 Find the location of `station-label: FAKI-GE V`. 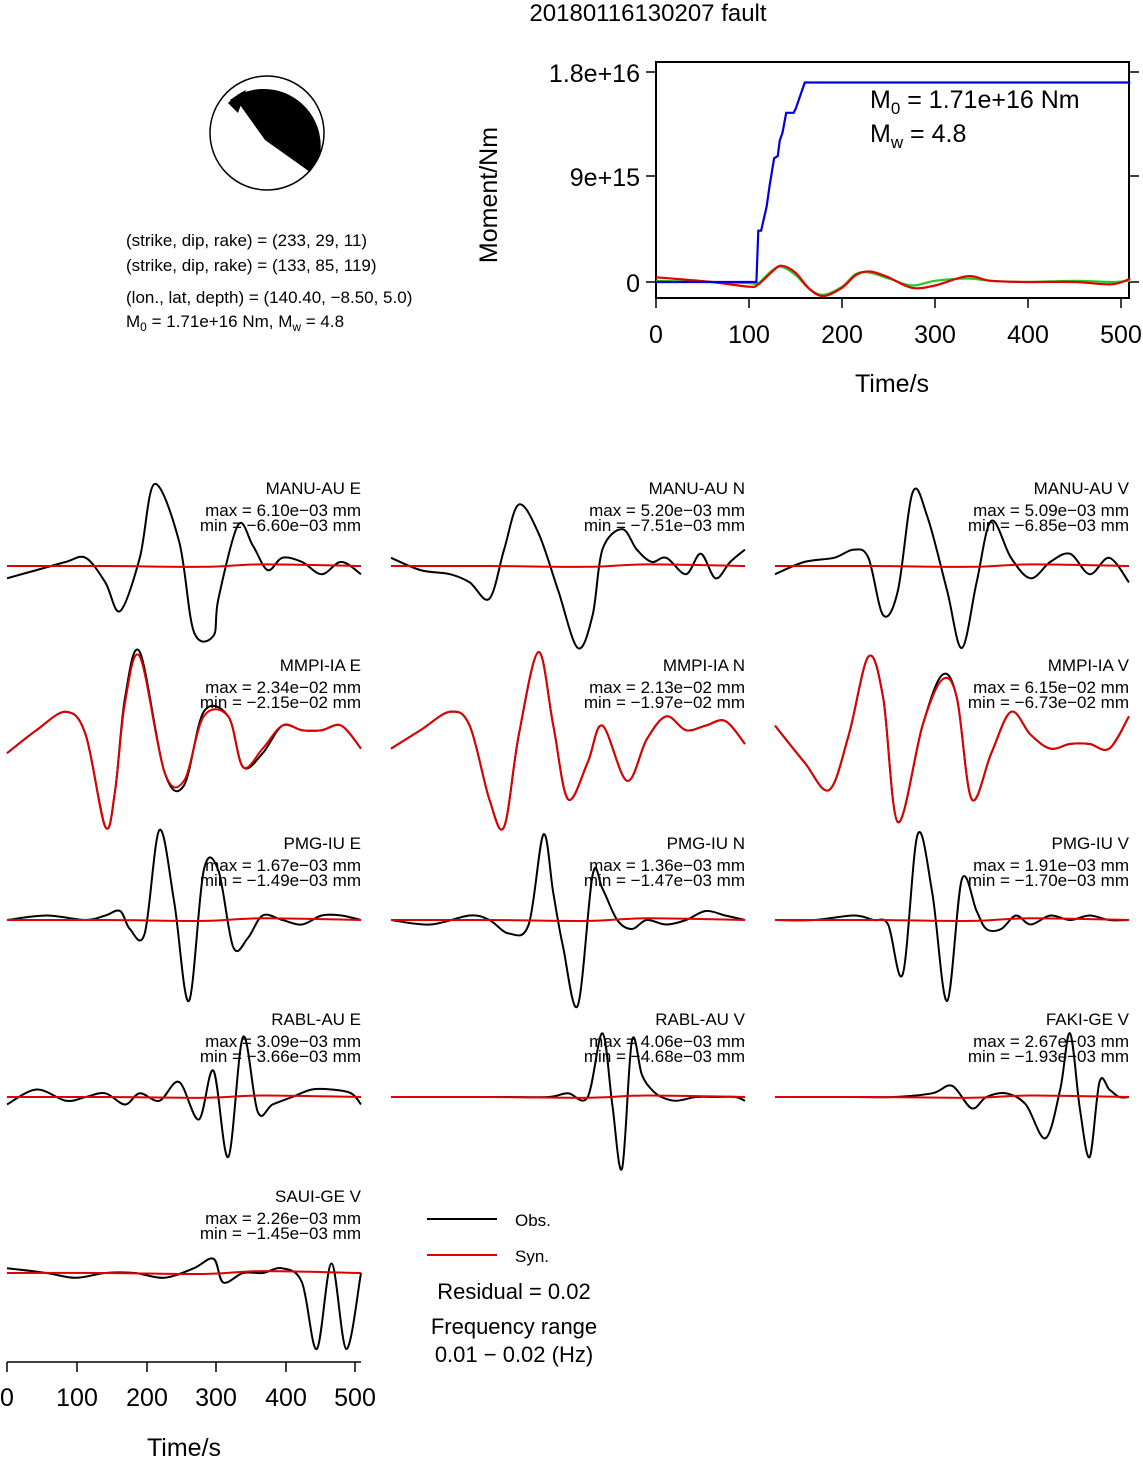

station-label: FAKI-GE V is located at coordinates (1088, 1019).